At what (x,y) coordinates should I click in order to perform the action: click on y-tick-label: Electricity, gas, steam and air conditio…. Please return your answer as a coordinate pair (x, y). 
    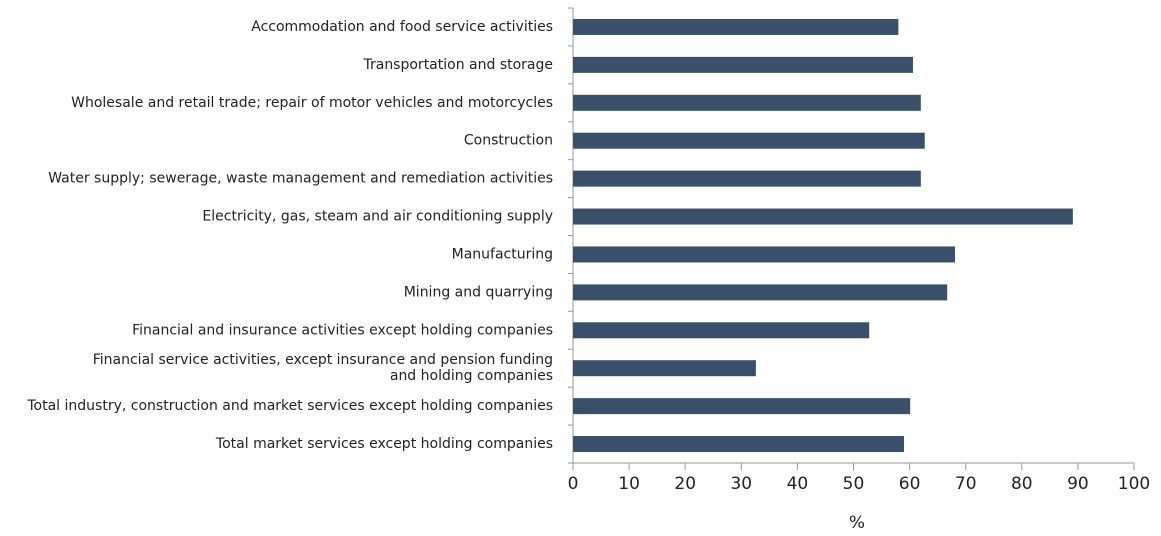
    Looking at the image, I should click on (377, 217).